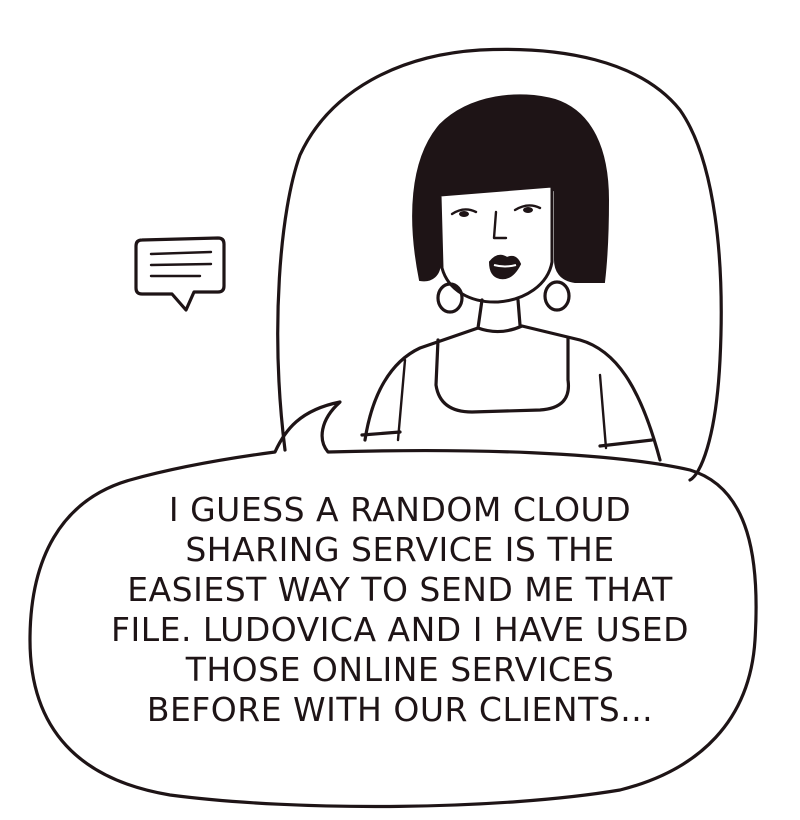  Describe the element at coordinates (512, 393) in the screenshot. I see `shirt` at that location.